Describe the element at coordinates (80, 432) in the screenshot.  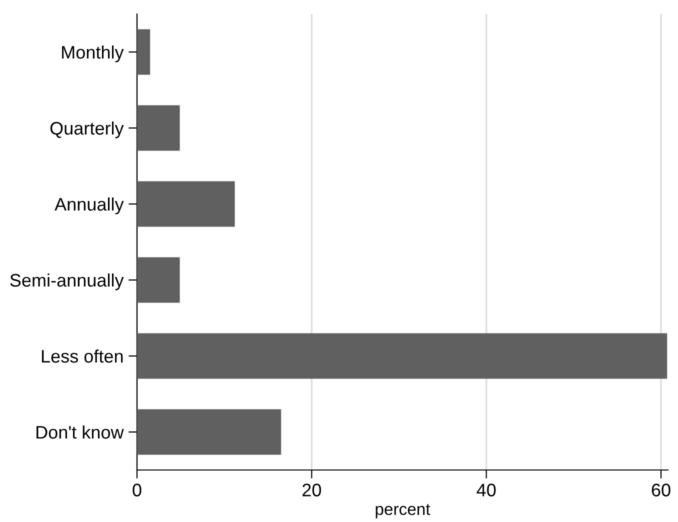
I see `y-tick-label: Don't know` at that location.